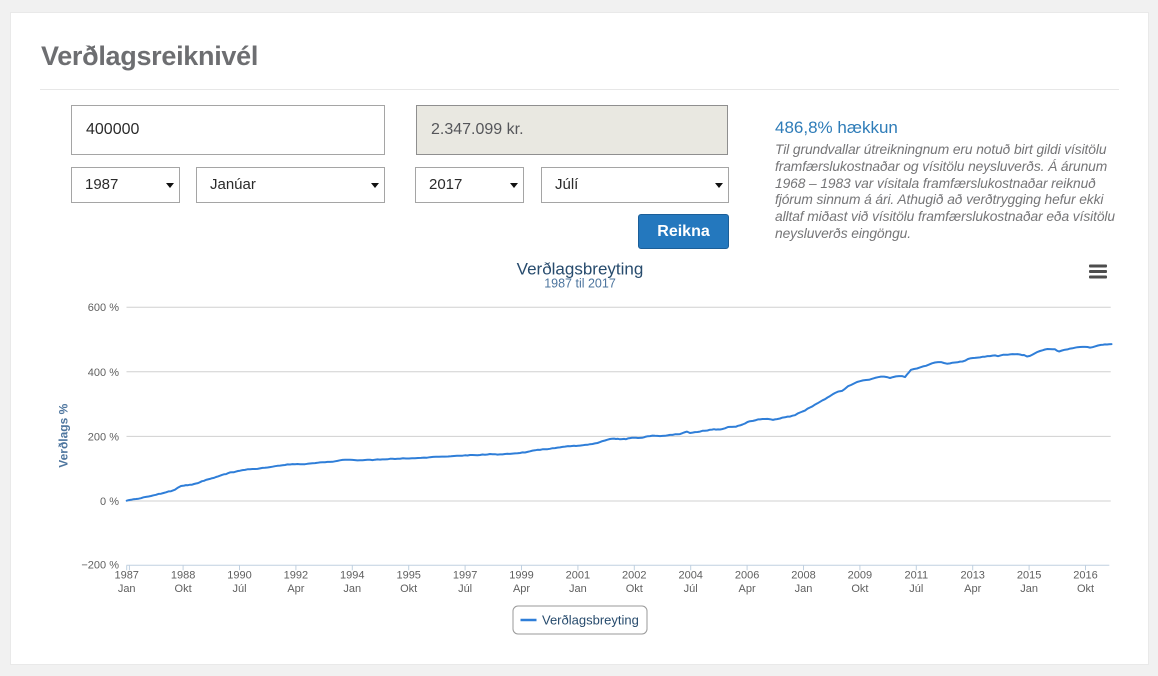  I want to click on svg-text: −200 %, so click(100, 566).